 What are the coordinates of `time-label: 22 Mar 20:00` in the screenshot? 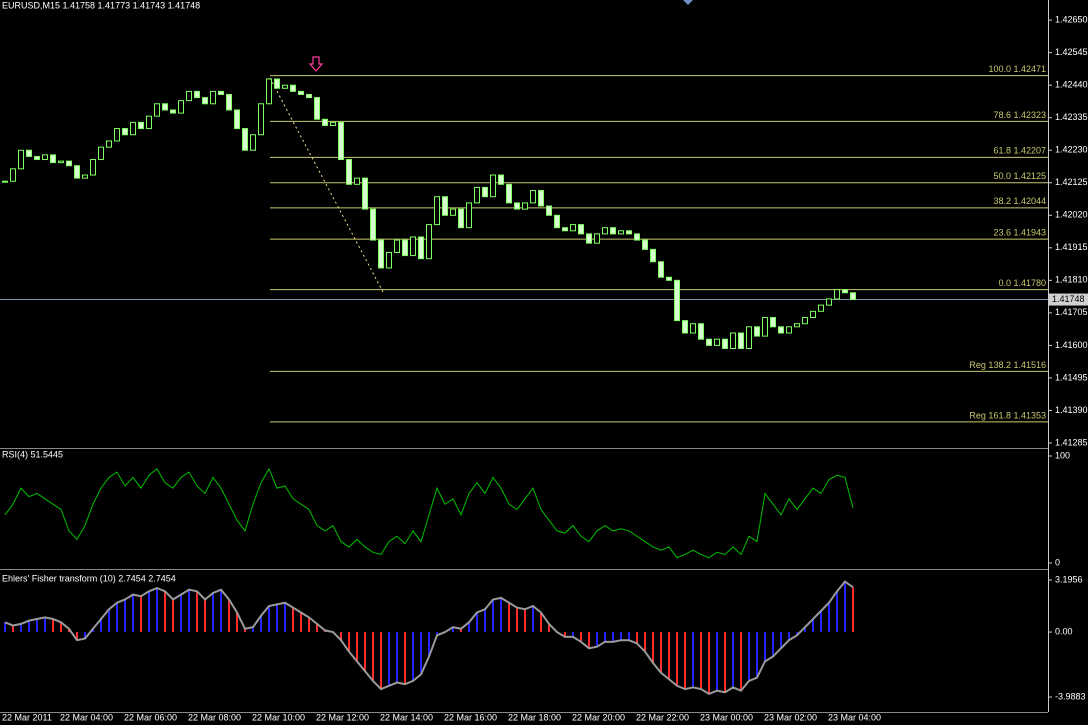 It's located at (598, 717).